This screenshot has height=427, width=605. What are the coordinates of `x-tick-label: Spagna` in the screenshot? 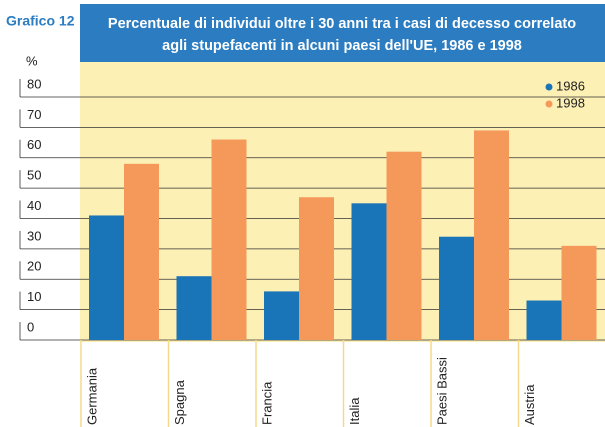 It's located at (179, 402).